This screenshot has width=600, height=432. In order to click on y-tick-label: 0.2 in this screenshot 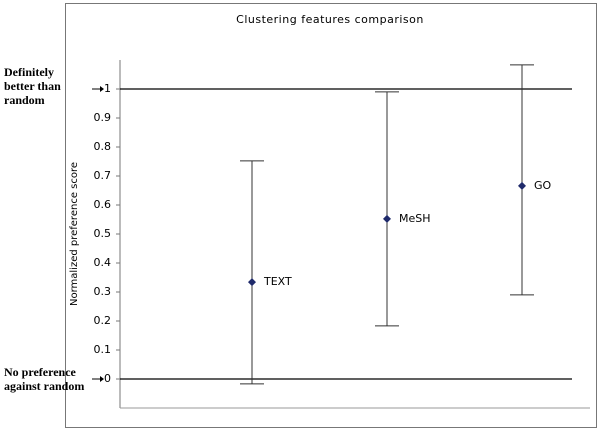, I will do `click(103, 320)`.